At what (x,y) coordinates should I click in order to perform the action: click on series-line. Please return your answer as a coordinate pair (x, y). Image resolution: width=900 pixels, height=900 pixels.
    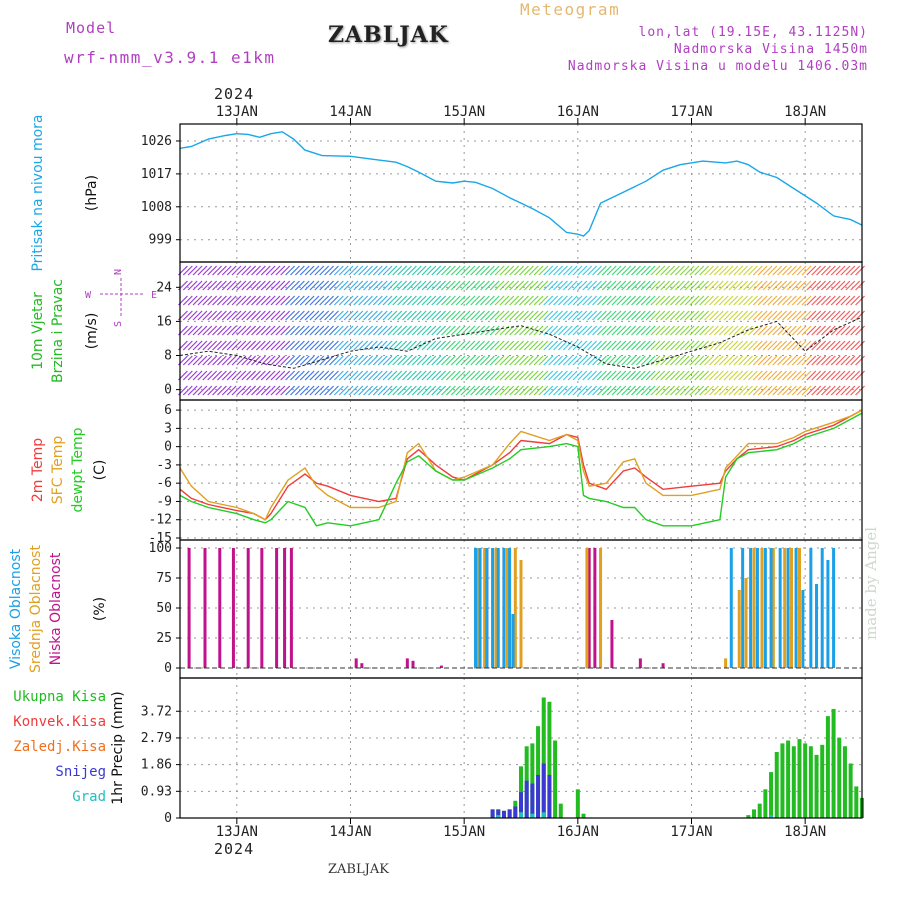
    Looking at the image, I should click on (521, 465).